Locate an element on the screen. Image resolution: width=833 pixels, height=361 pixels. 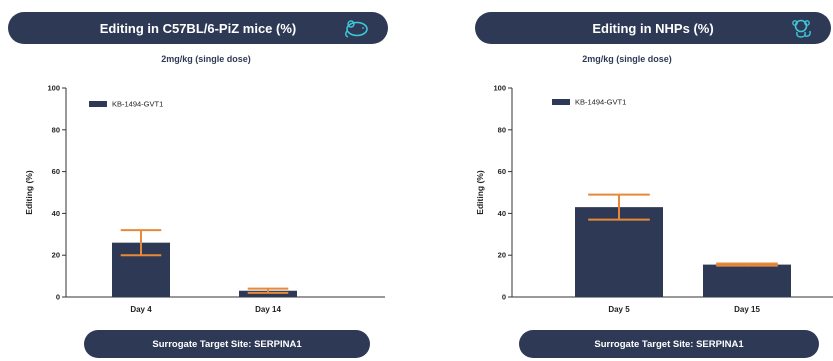
x-category-label: Day 15 is located at coordinates (747, 309).